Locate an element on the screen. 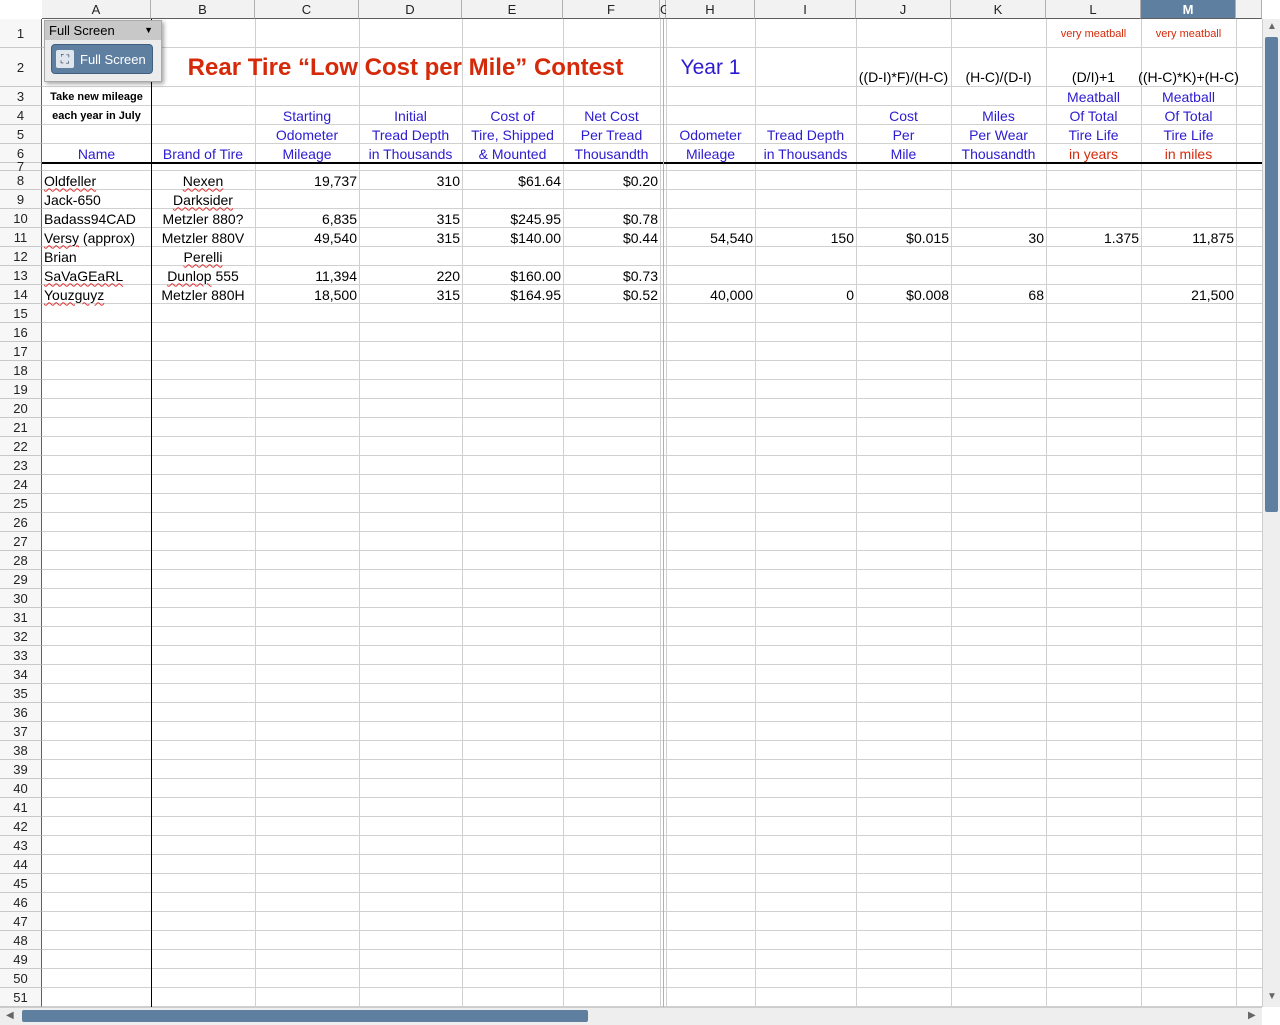 This screenshot has width=1280, height=1025. data-cell: Youzguyz is located at coordinates (96, 294).